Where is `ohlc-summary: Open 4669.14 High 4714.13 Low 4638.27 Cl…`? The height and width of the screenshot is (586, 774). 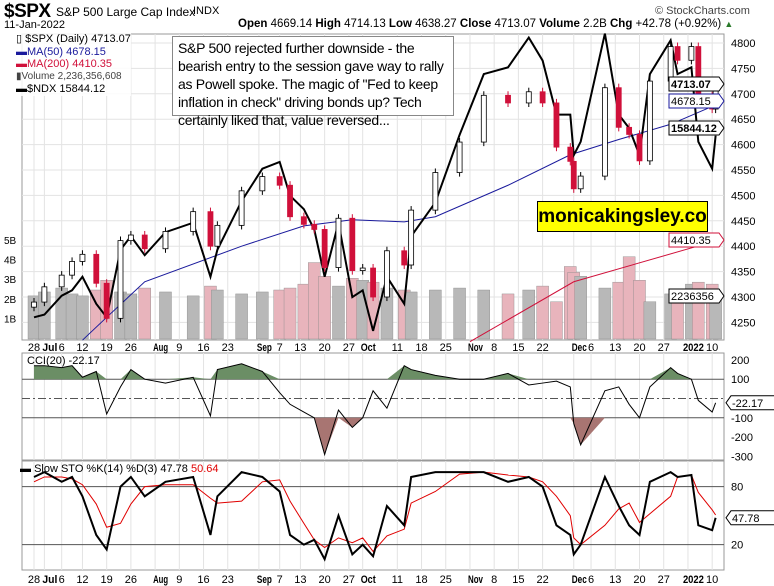
ohlc-summary: Open 4669.14 High 4714.13 Low 4638.27 Cl… is located at coordinates (485, 24).